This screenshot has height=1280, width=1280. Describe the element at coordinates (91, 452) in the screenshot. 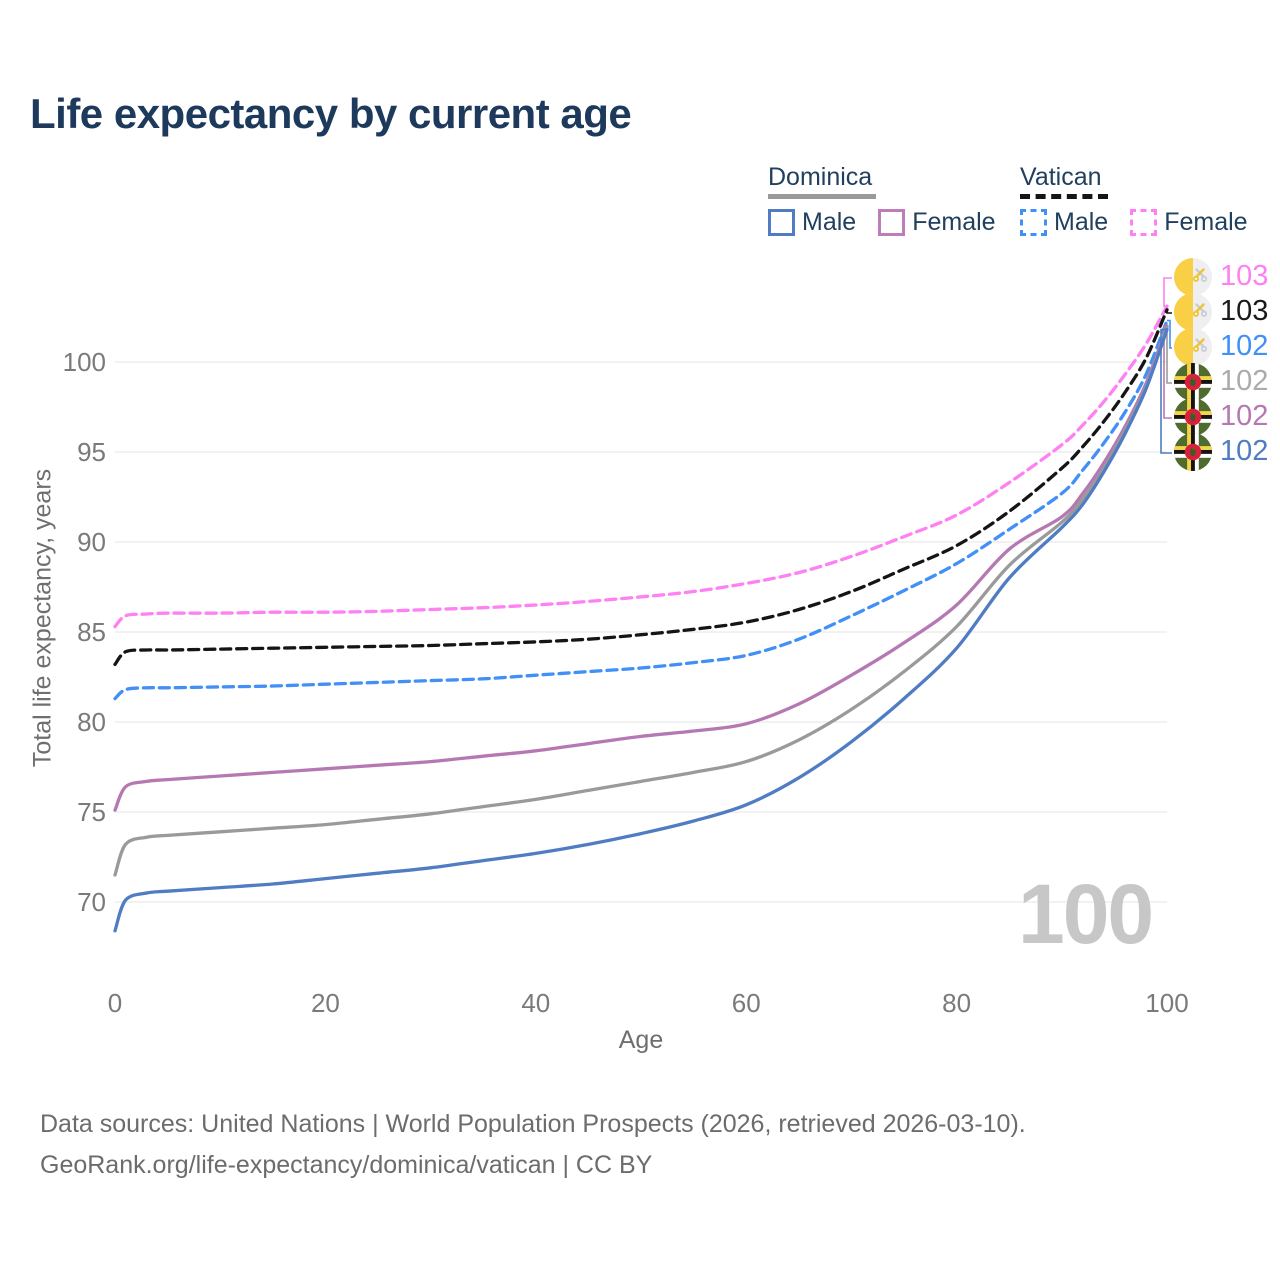

I see `y-tick-label: 95` at that location.